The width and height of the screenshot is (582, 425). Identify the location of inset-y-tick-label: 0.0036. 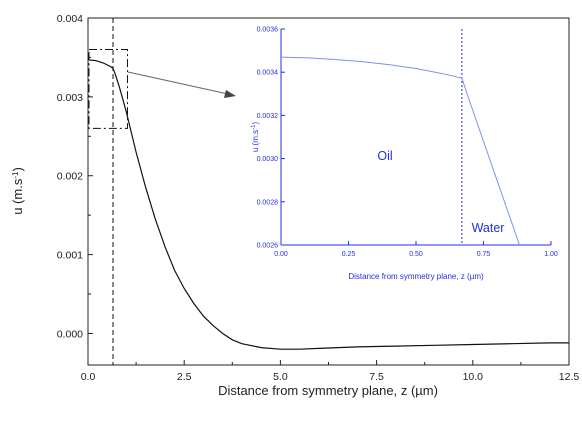
(268, 30).